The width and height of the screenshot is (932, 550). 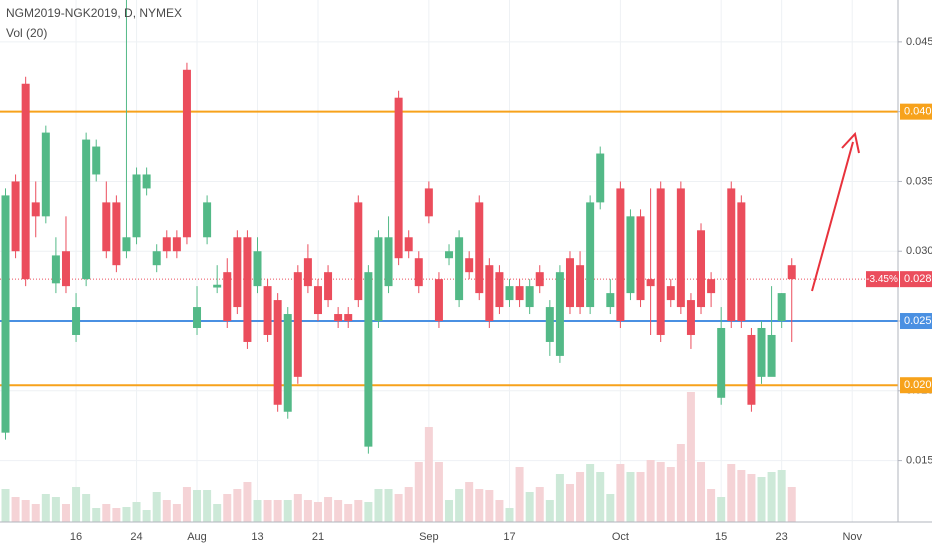 What do you see at coordinates (620, 537) in the screenshot?
I see `x-tick-label: Oct` at bounding box center [620, 537].